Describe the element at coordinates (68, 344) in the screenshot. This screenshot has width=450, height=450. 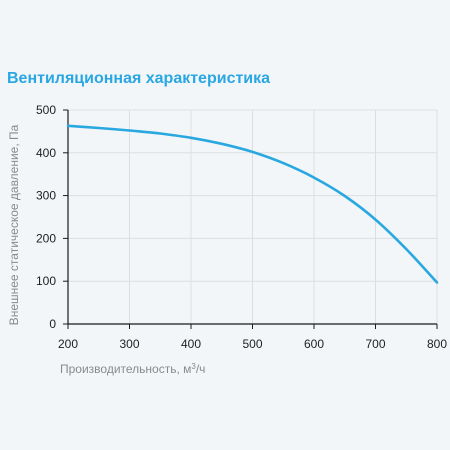
I see `x-tick-label-200: 200` at that location.